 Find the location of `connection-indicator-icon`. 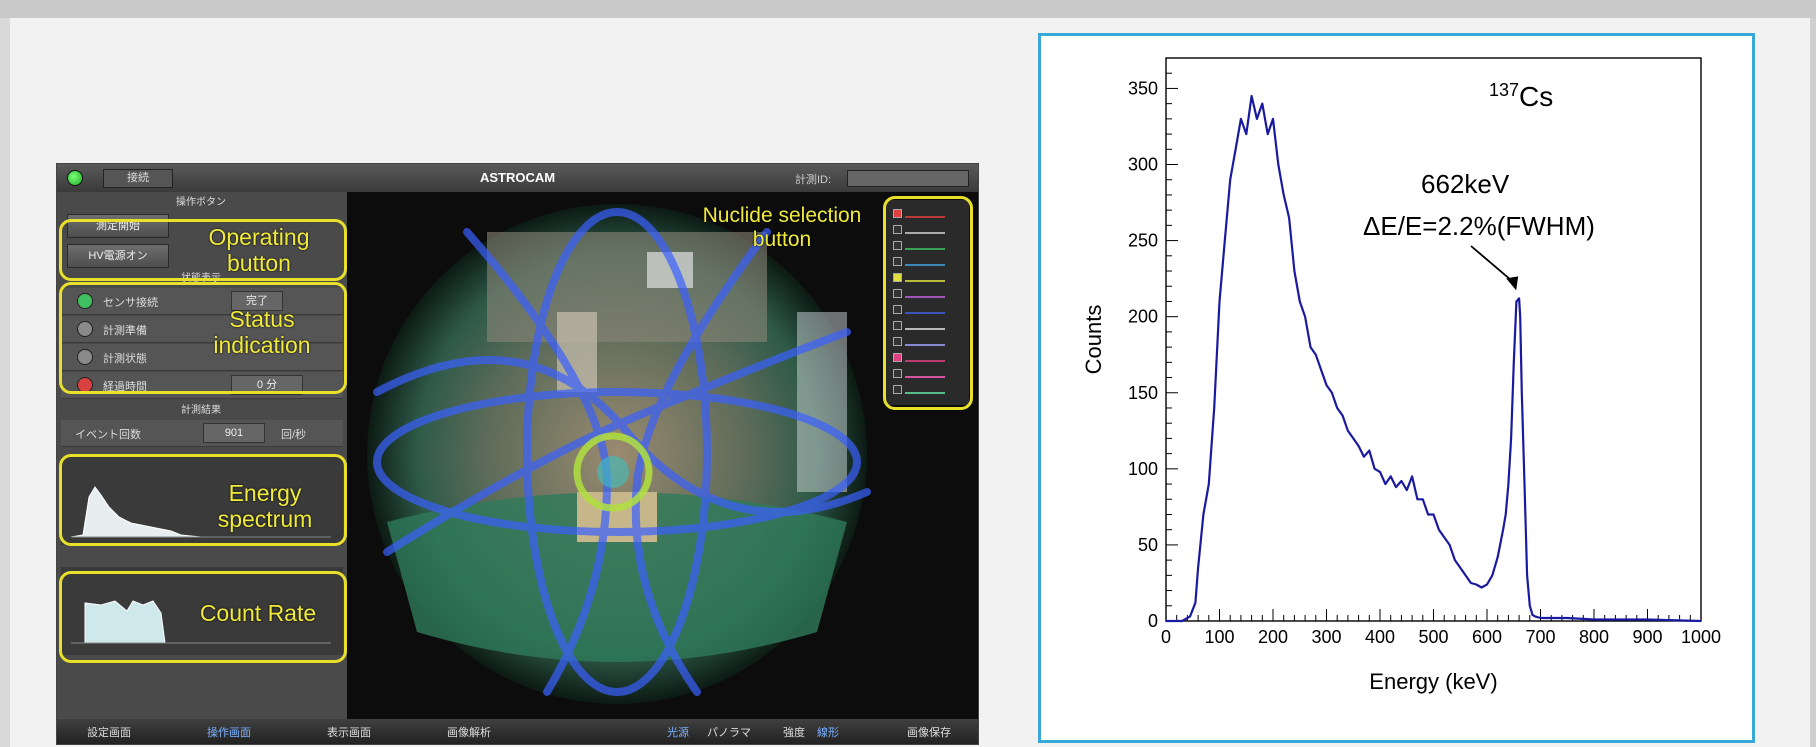

connection-indicator-icon is located at coordinates (75, 178).